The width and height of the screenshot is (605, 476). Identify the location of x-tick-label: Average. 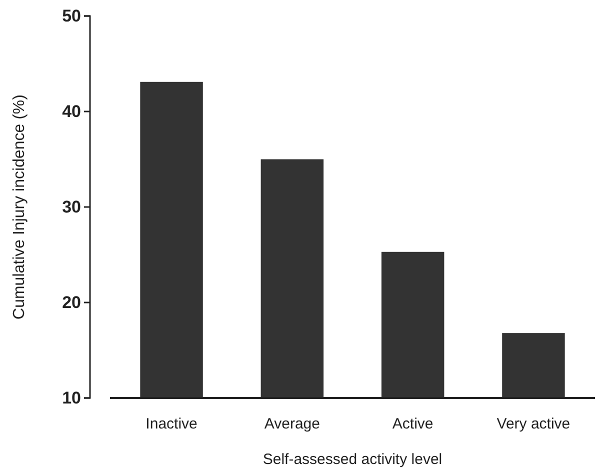
(292, 424).